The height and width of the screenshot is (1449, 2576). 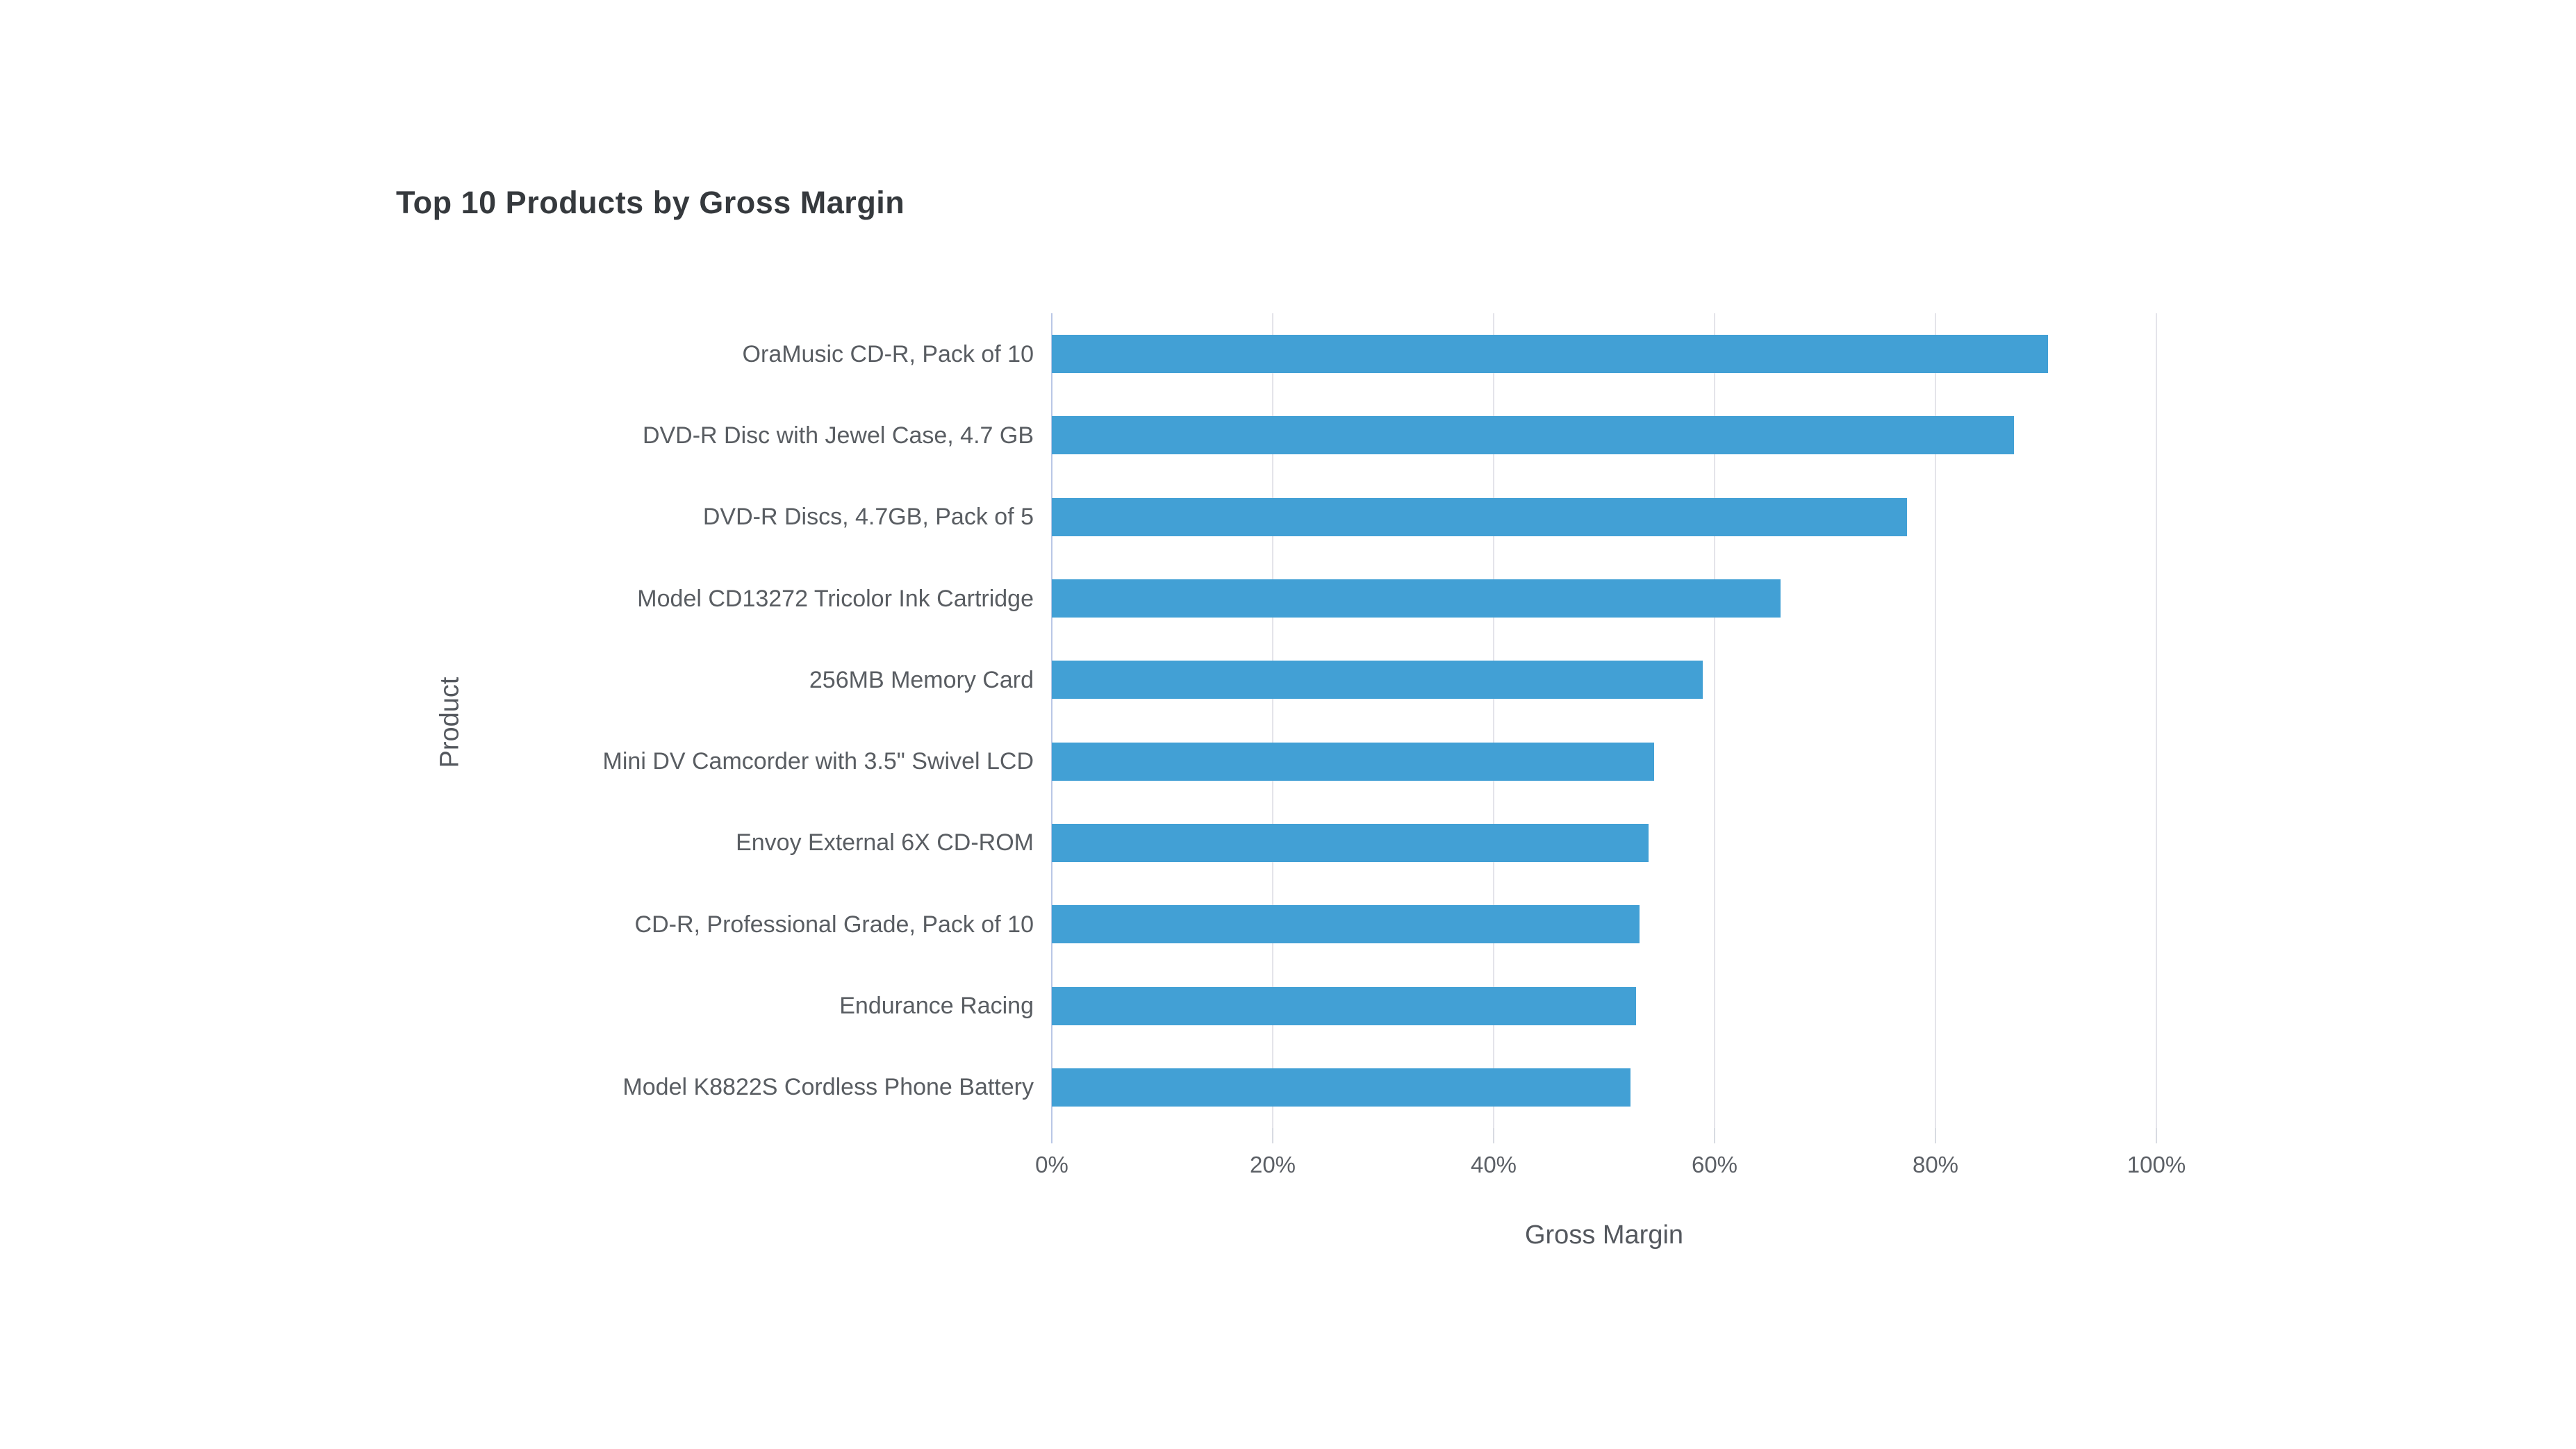 I want to click on x-tick-label: 100%, so click(x=2157, y=1164).